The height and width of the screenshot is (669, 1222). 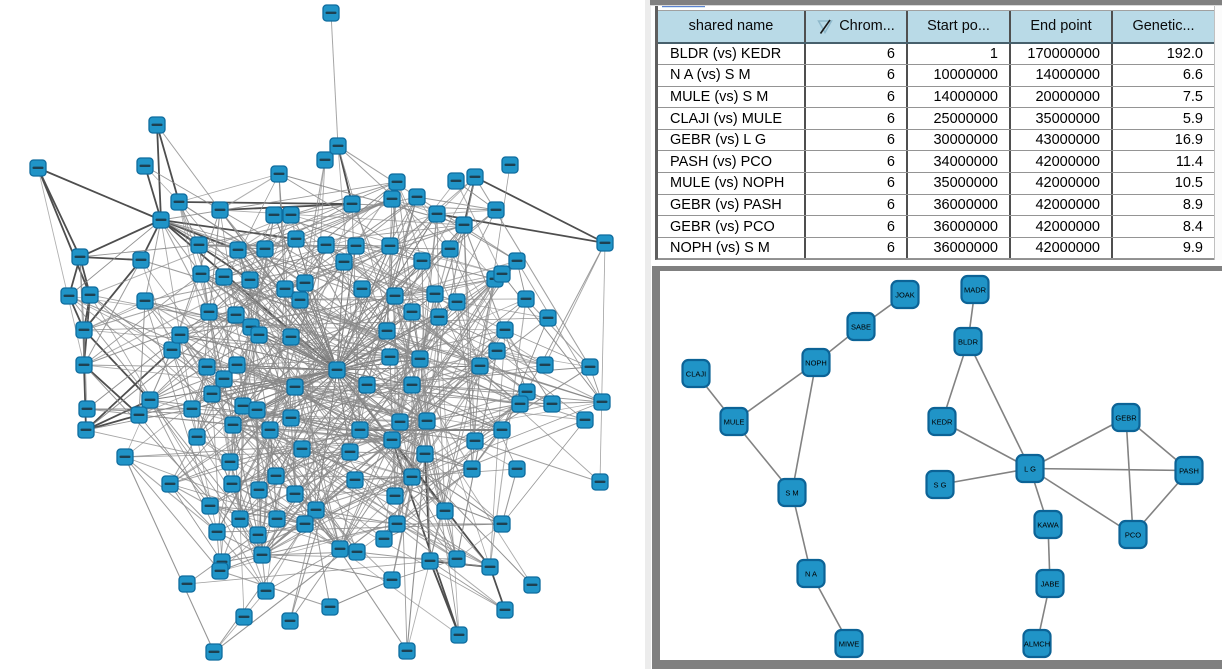 What do you see at coordinates (1126, 417) in the screenshot?
I see `svg-text: GEBR` at bounding box center [1126, 417].